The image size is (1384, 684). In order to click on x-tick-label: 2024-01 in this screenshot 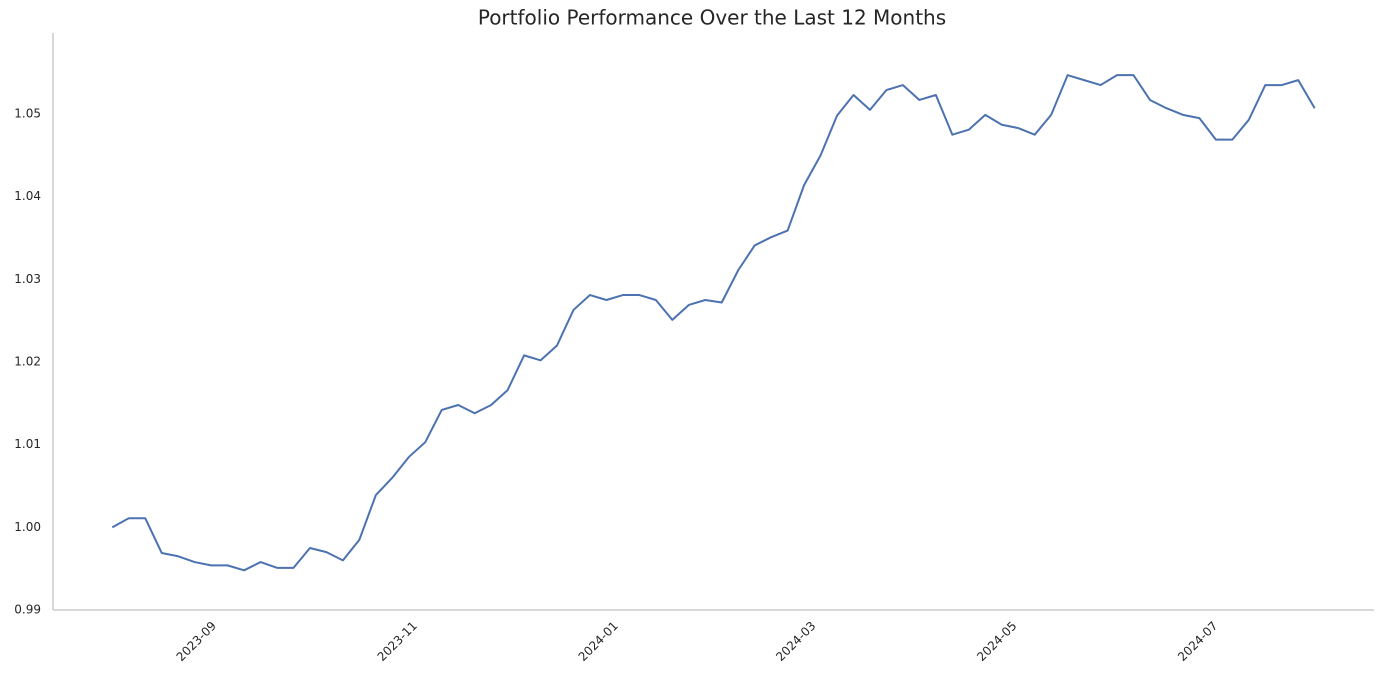, I will do `click(598, 641)`.